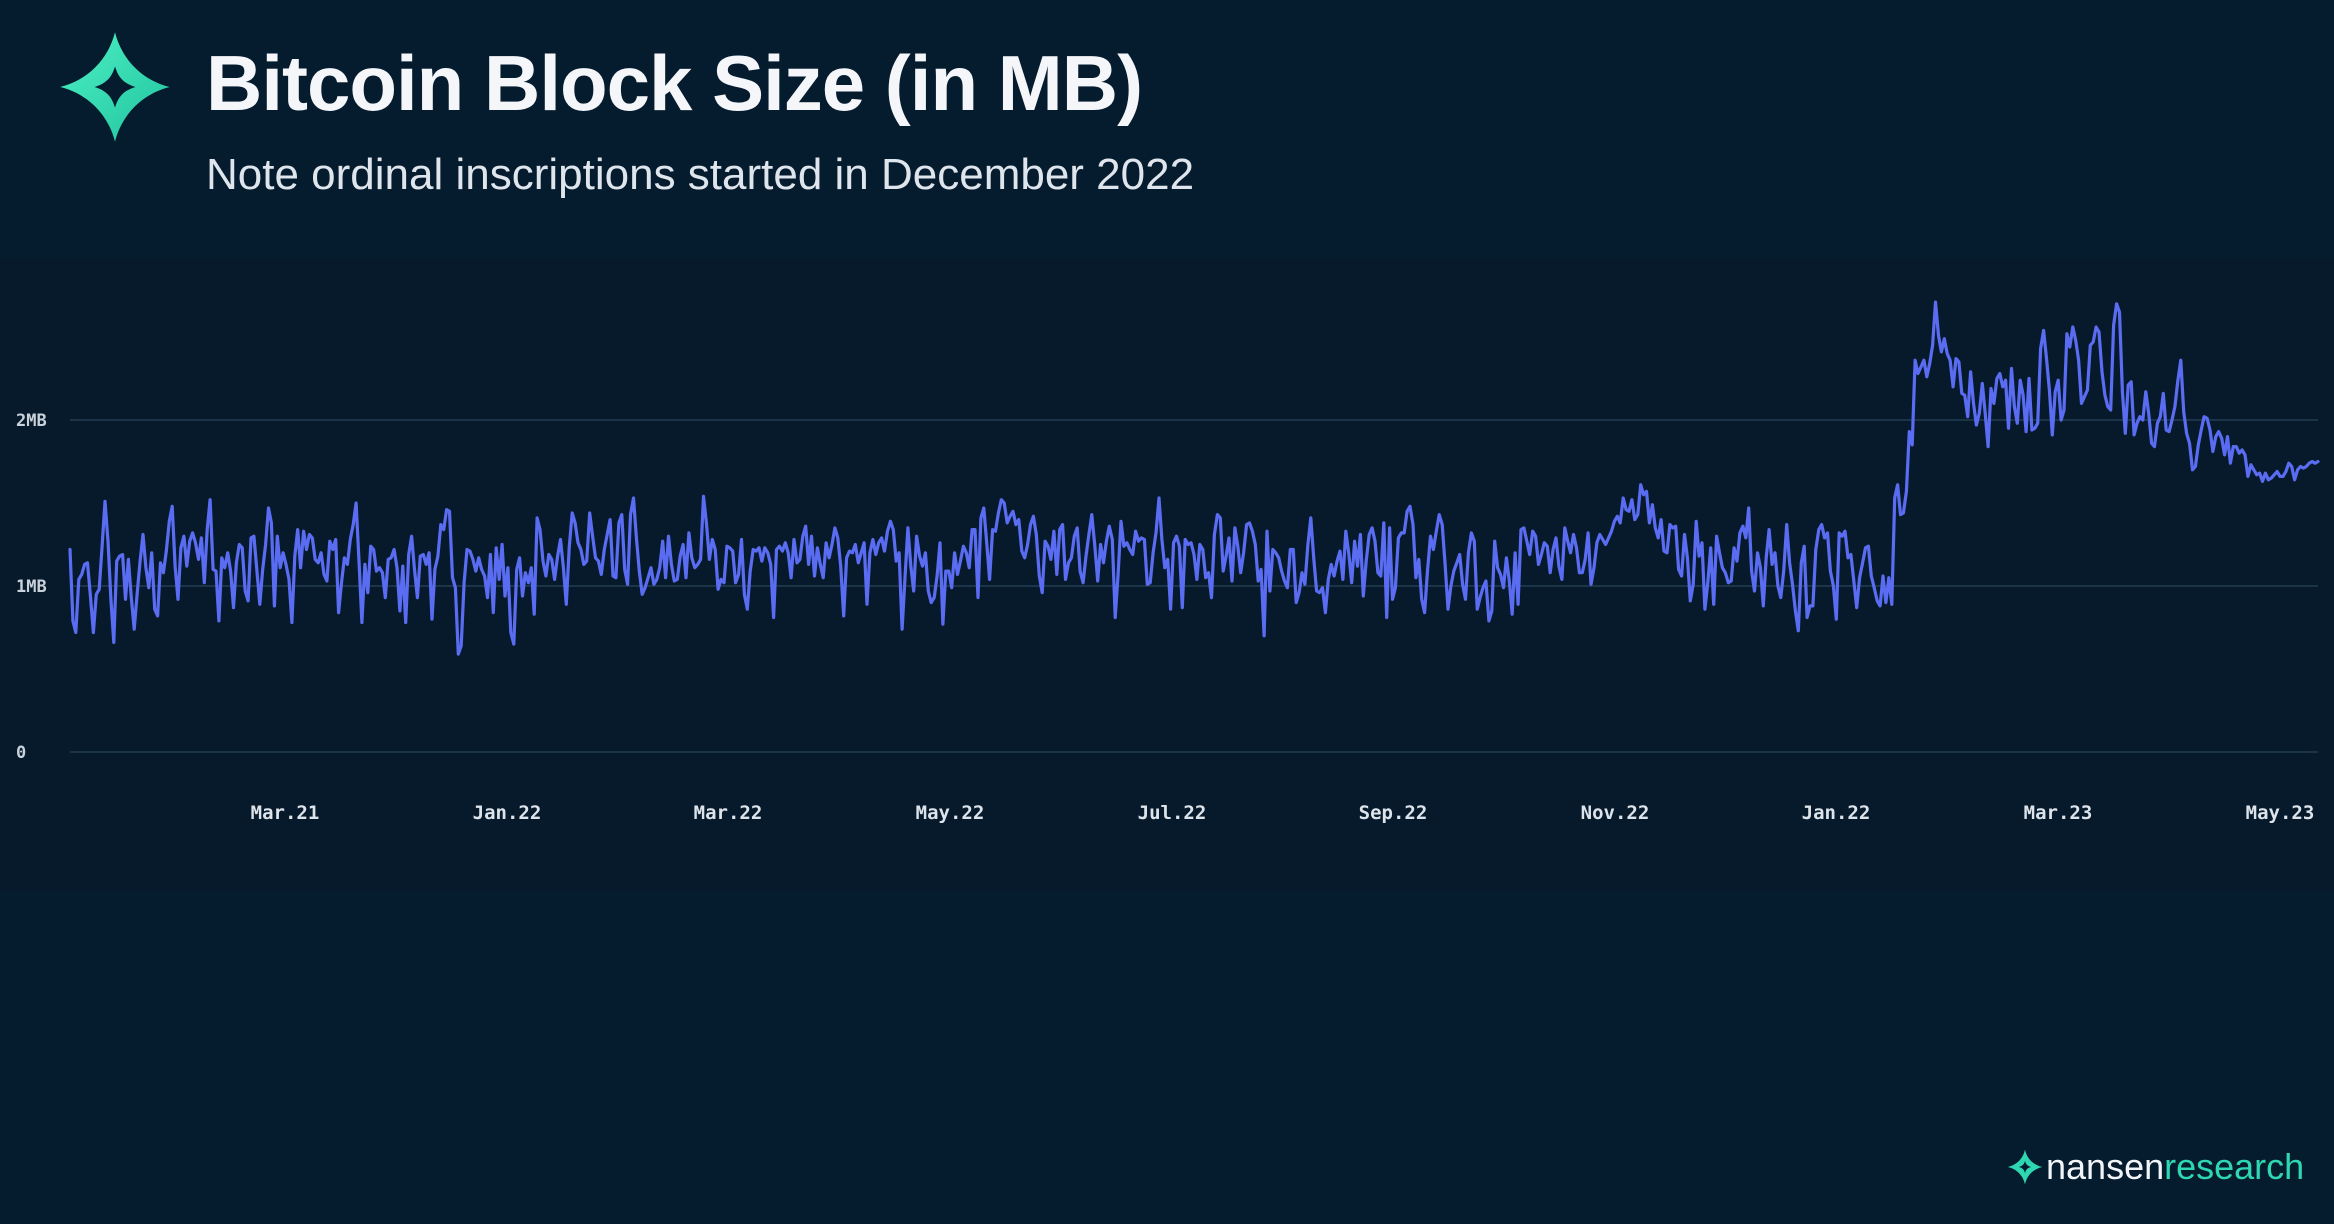 Image resolution: width=2334 pixels, height=1224 pixels. Describe the element at coordinates (1172, 813) in the screenshot. I see `x-tick-label: Jul.22` at that location.